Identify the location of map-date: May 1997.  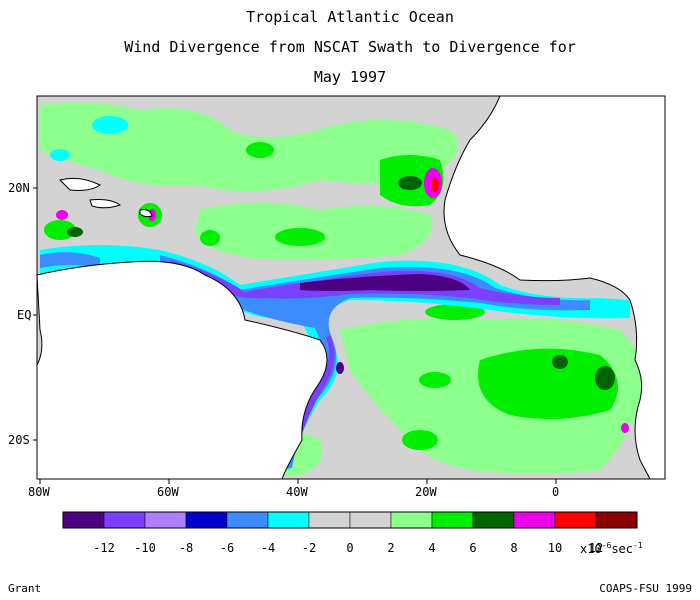
(350, 77).